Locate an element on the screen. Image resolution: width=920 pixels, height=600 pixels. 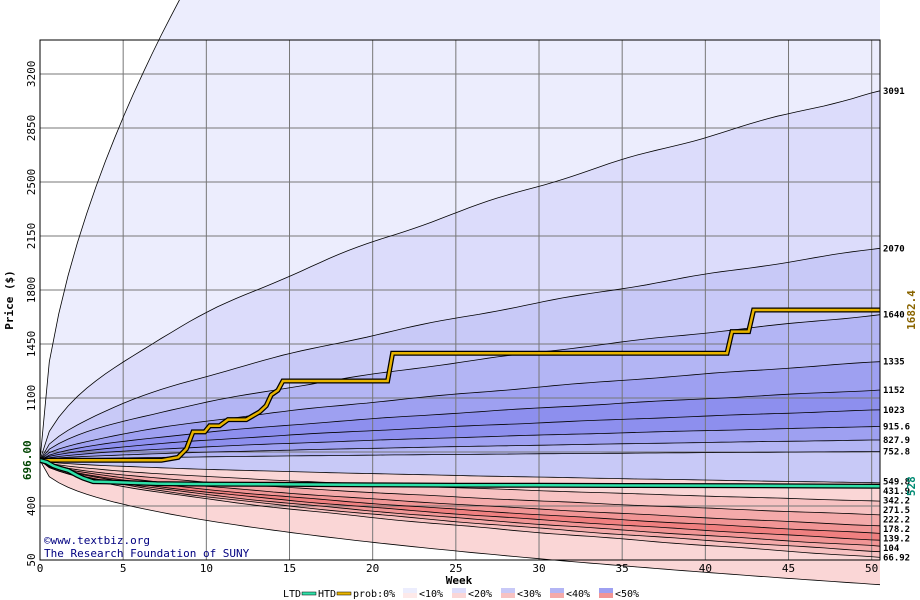
band-end-label: 1152 is located at coordinates (894, 391).